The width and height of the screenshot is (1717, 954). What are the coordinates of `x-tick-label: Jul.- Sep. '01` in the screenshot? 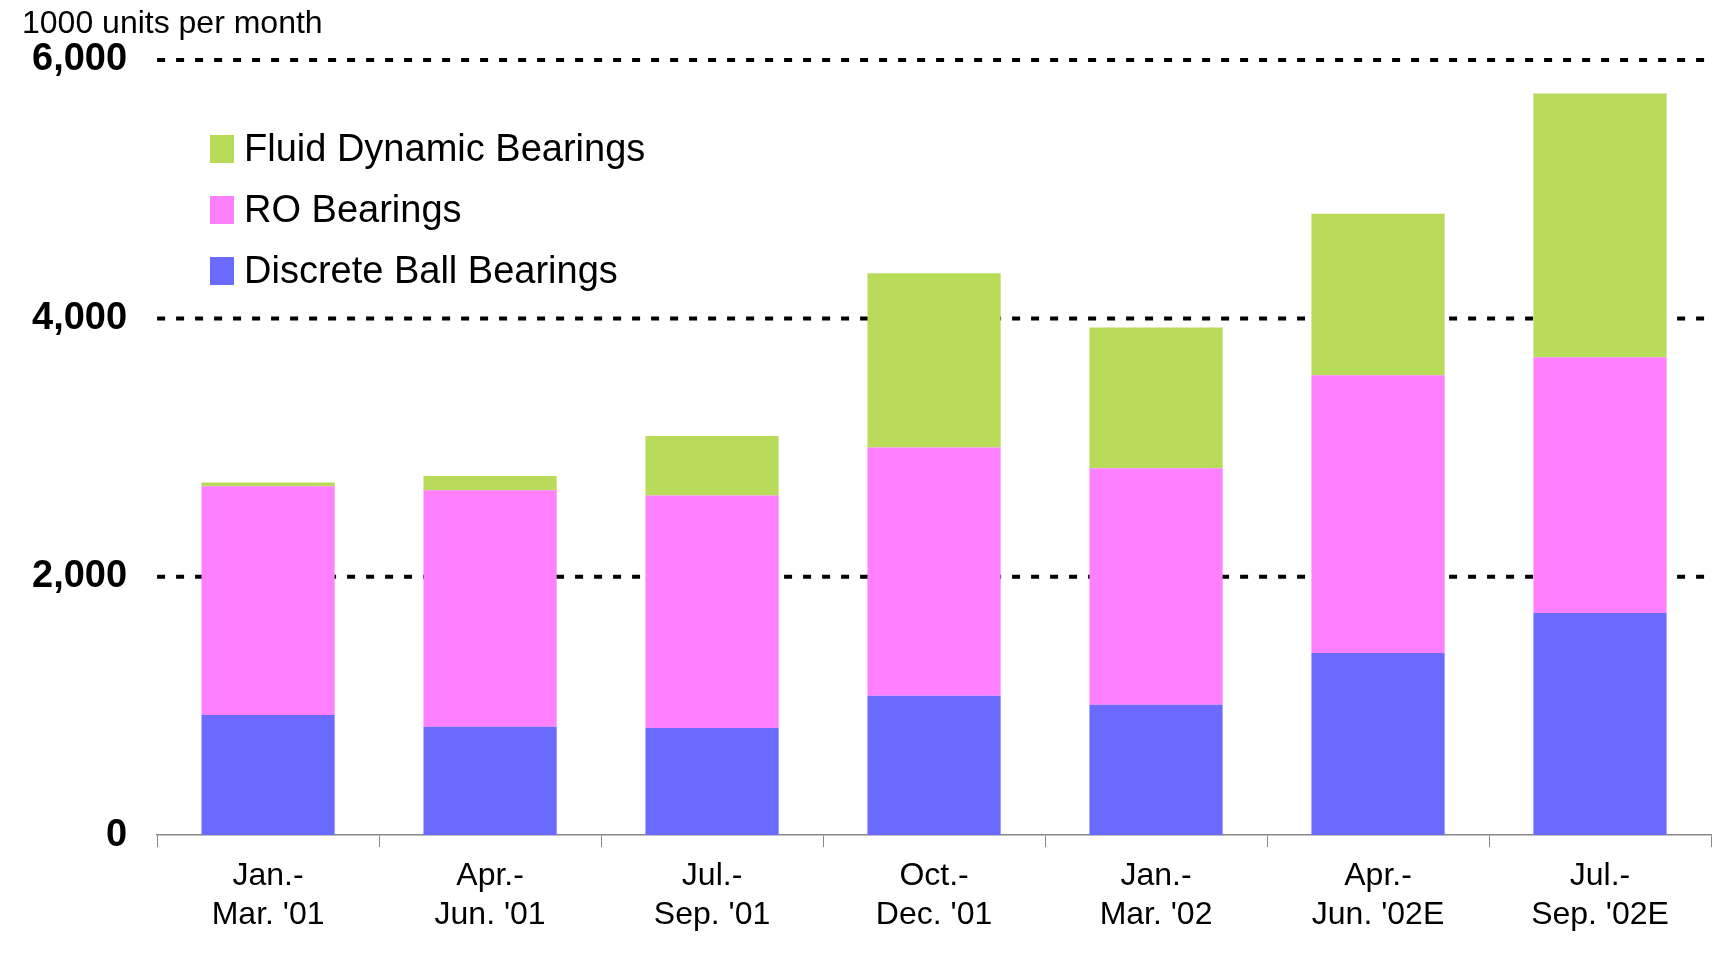 It's located at (712, 893).